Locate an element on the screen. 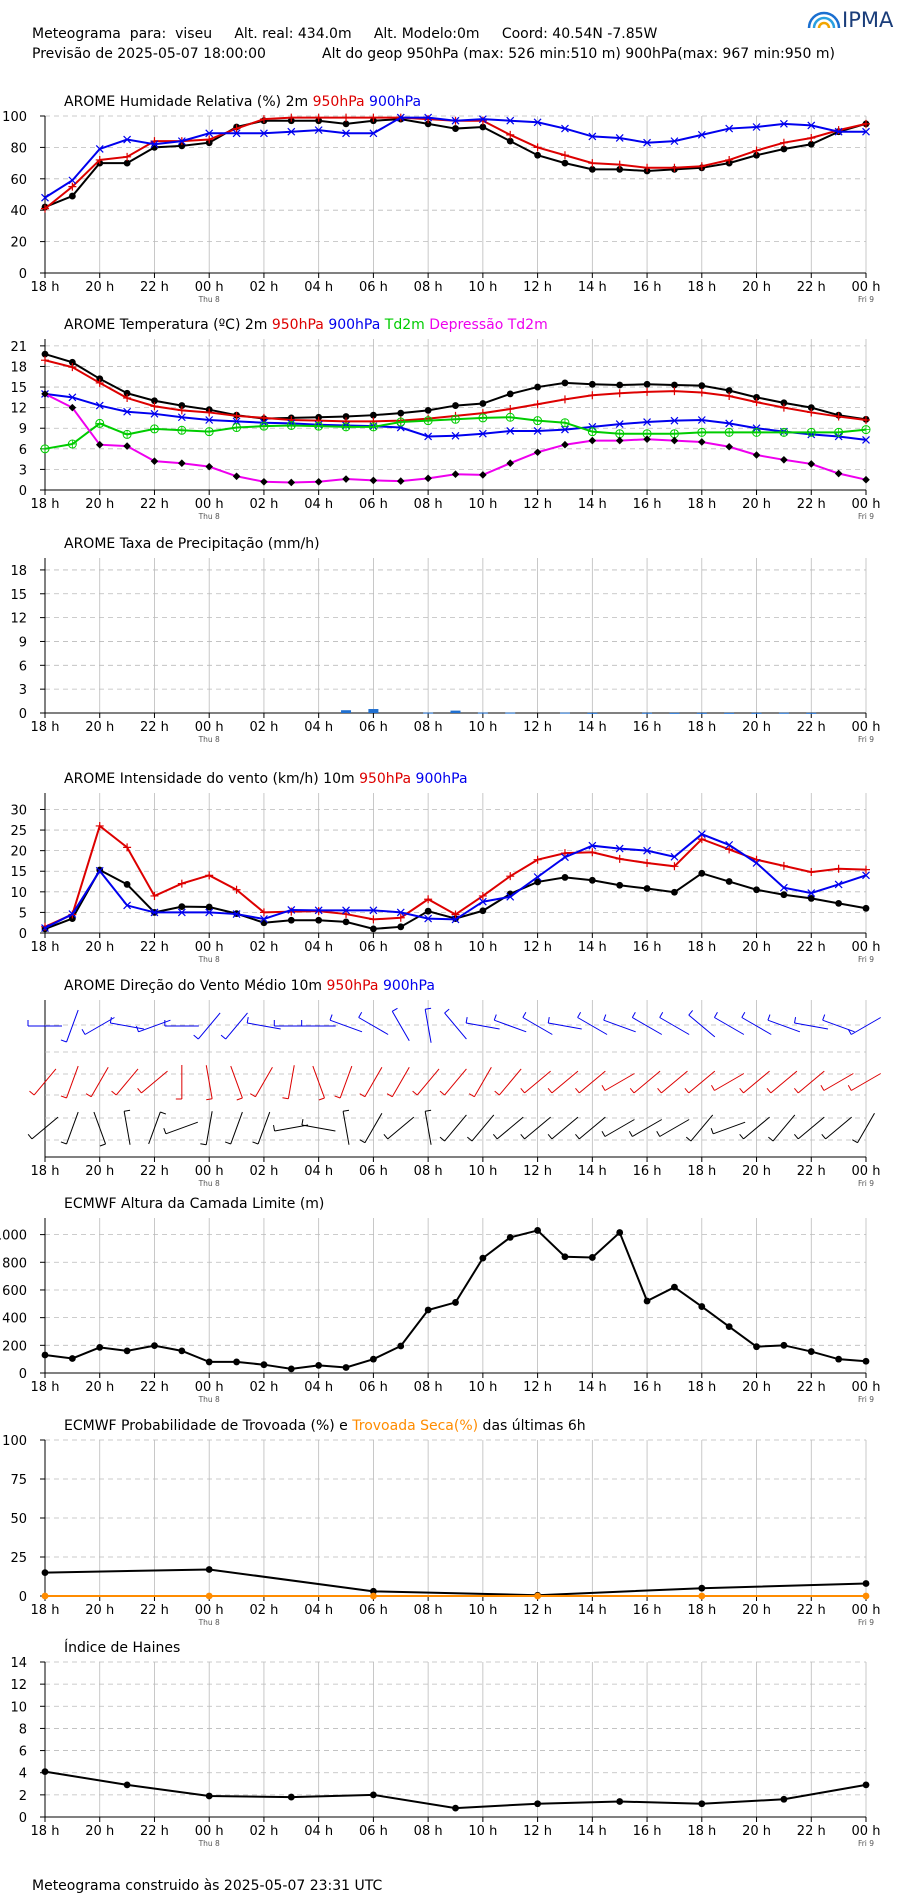 Image resolution: width=900 pixels, height=1903 pixels. x-tick-label: 20 h is located at coordinates (99, 1610).